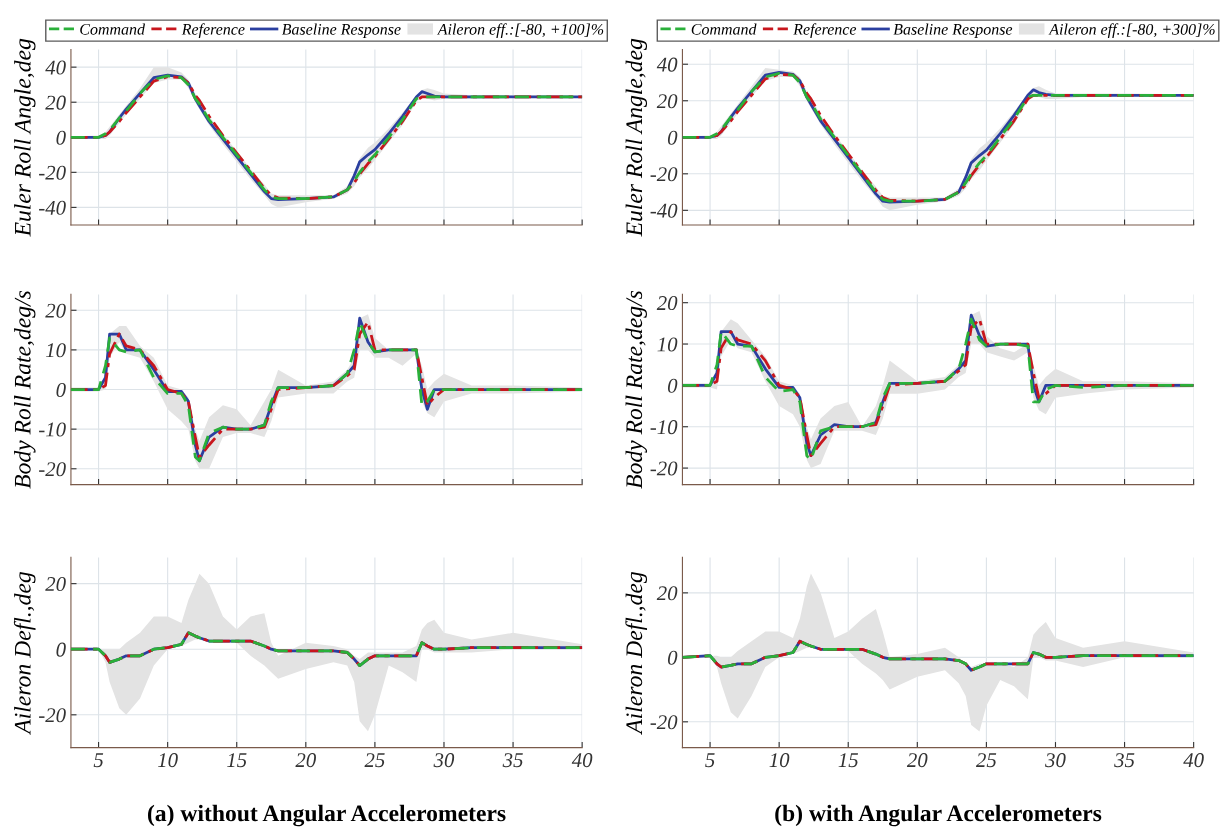  What do you see at coordinates (520, 30) in the screenshot?
I see `legend-label: Aileron eff.:[-80, +100]%` at bounding box center [520, 30].